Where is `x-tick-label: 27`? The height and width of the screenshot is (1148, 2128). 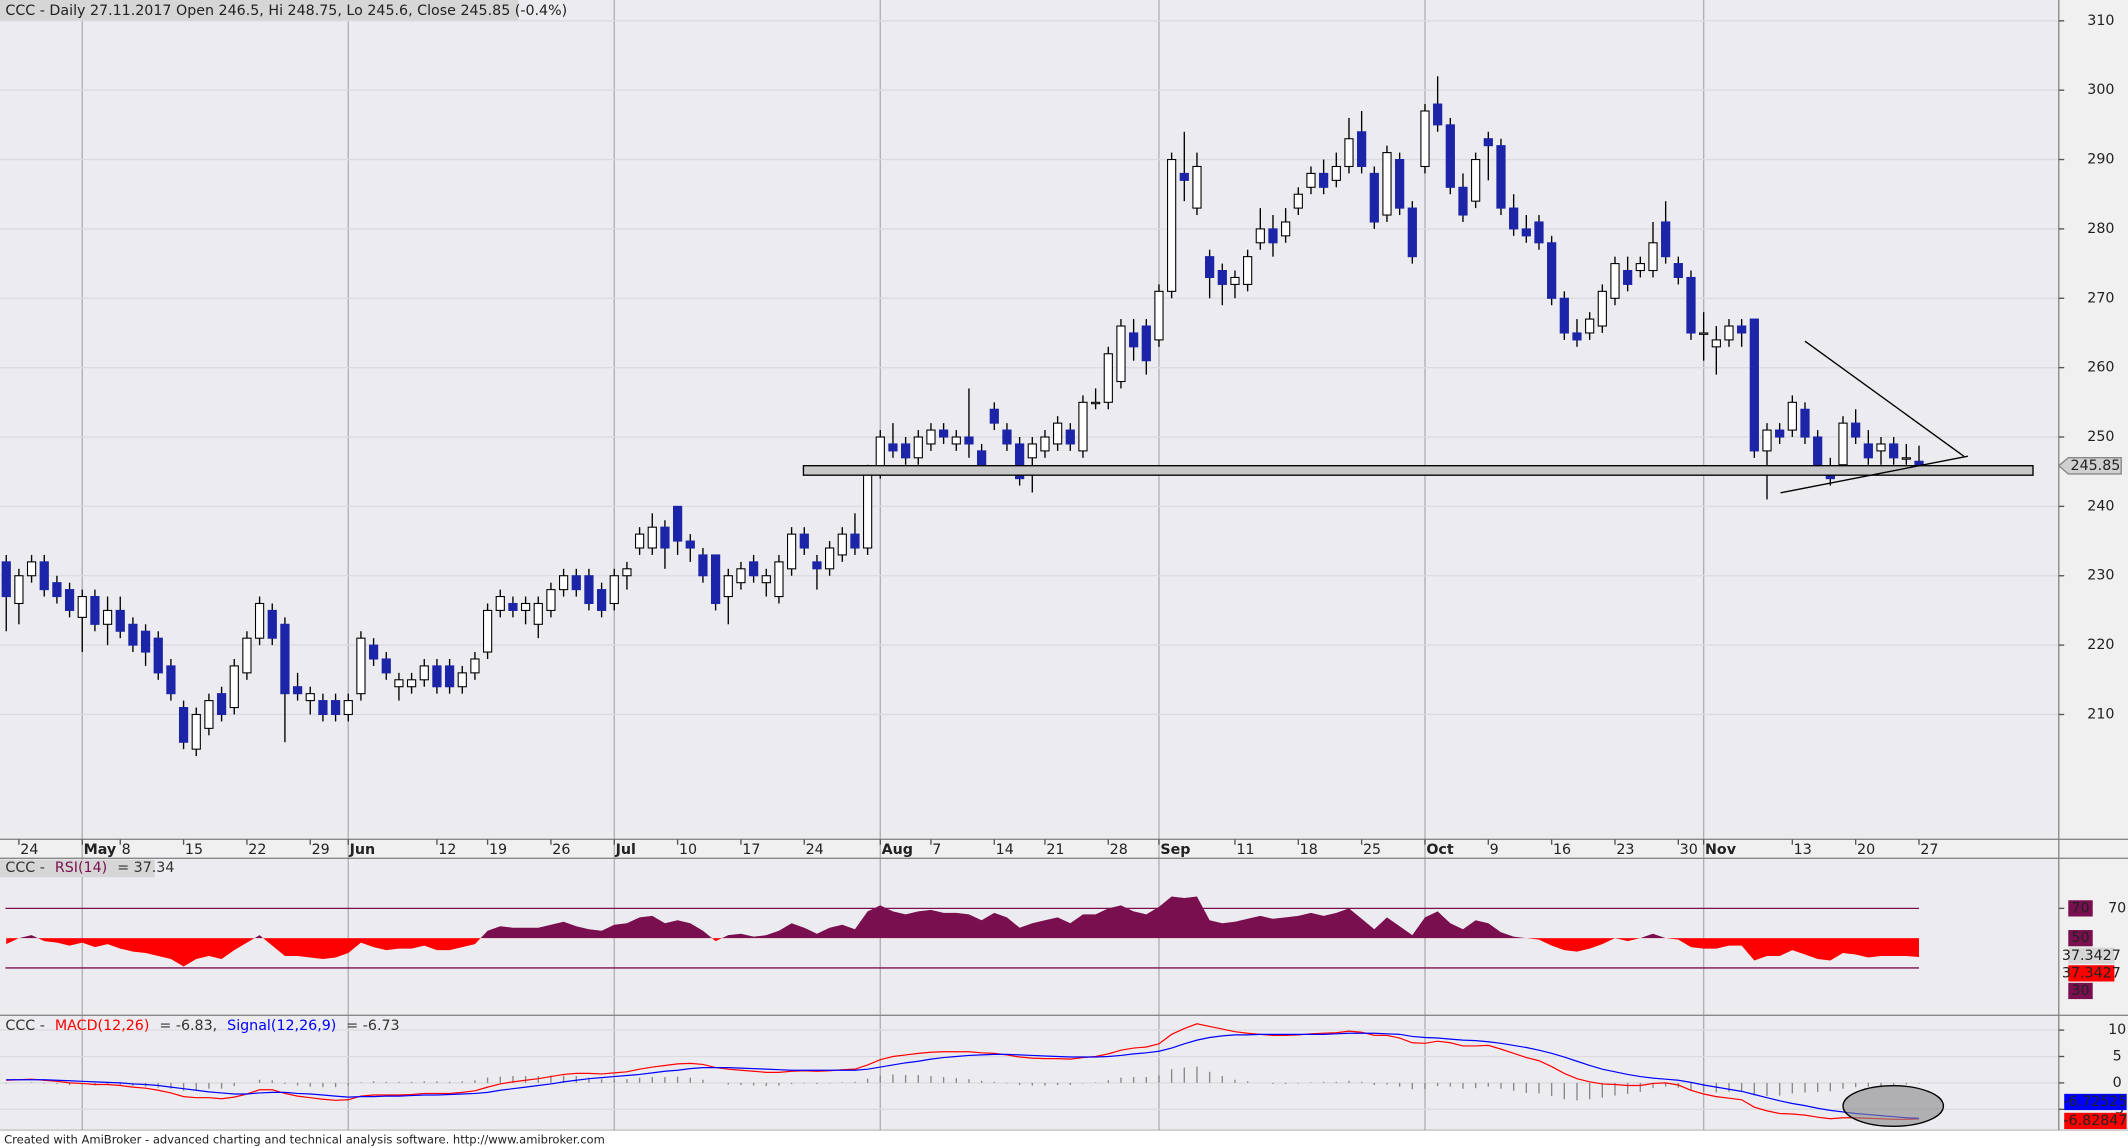
x-tick-label: 27 is located at coordinates (1929, 850).